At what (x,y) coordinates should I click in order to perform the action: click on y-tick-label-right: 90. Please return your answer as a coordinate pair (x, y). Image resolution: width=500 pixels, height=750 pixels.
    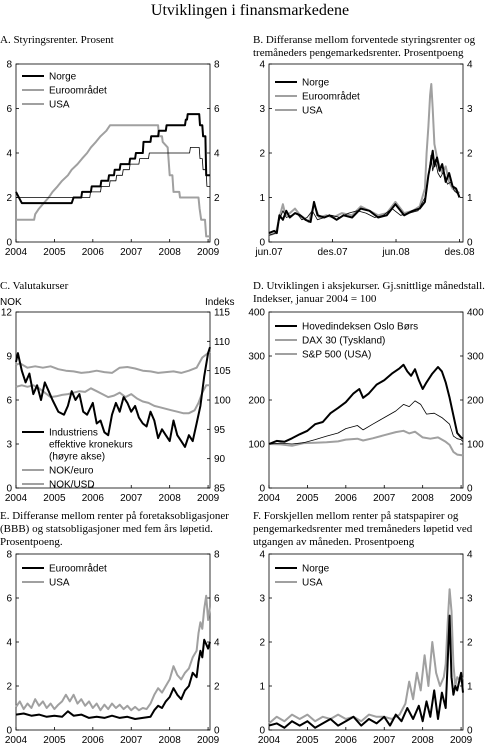
    Looking at the image, I should click on (220, 459).